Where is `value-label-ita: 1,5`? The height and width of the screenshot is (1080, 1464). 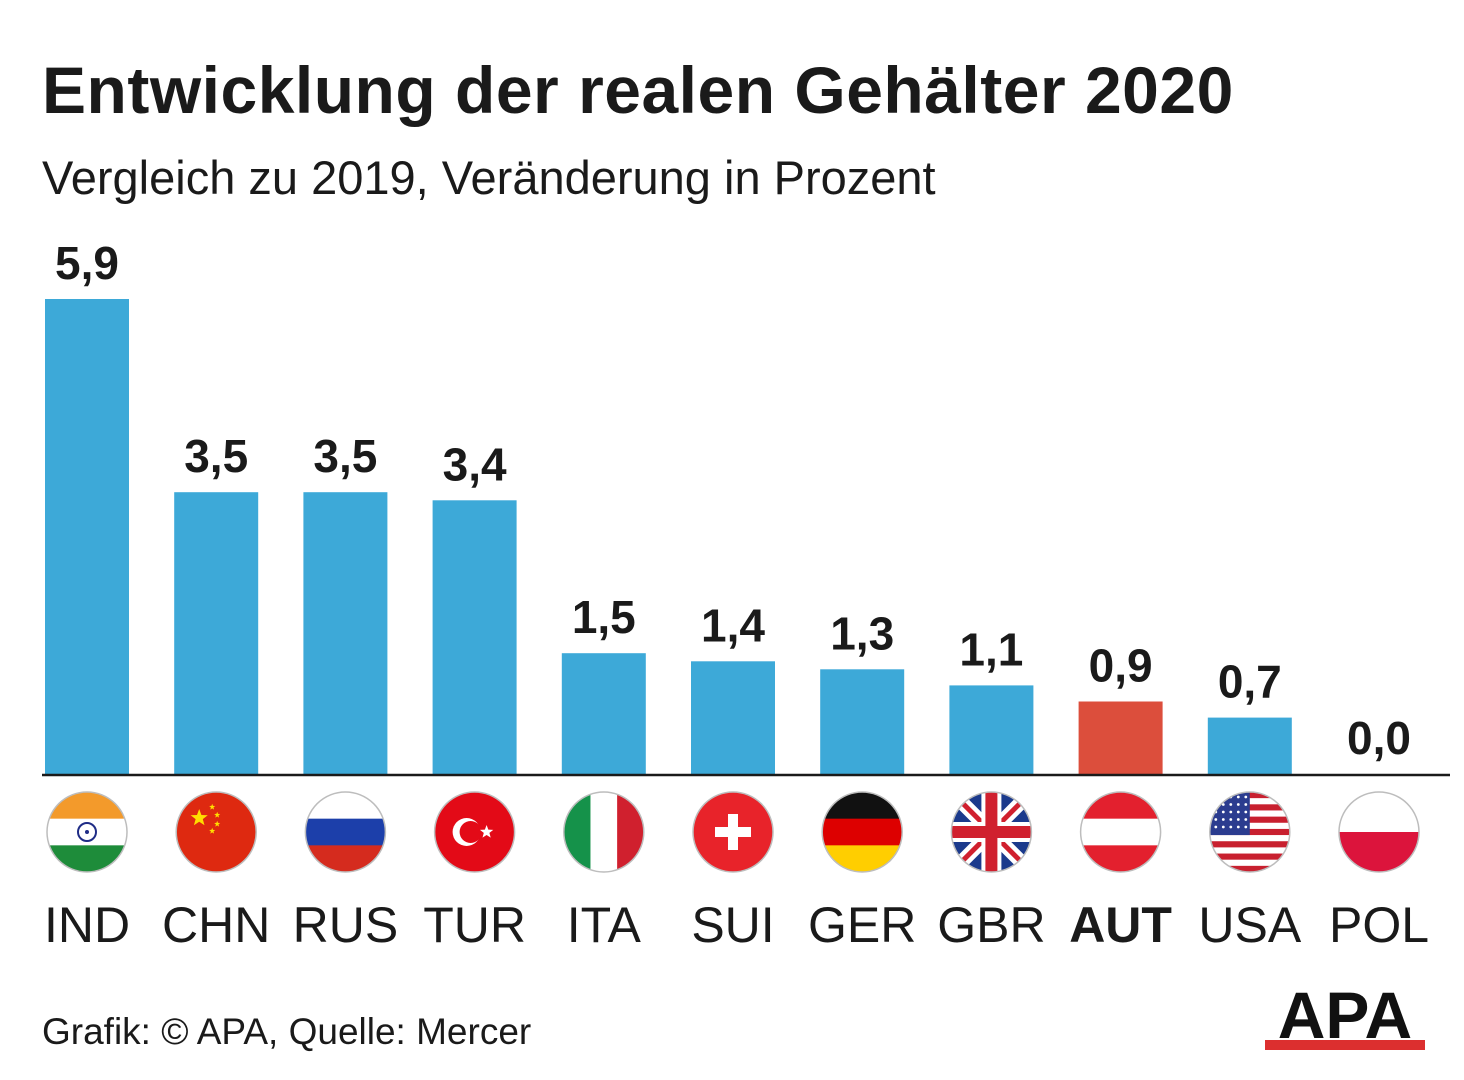 value-label-ita: 1,5 is located at coordinates (604, 617).